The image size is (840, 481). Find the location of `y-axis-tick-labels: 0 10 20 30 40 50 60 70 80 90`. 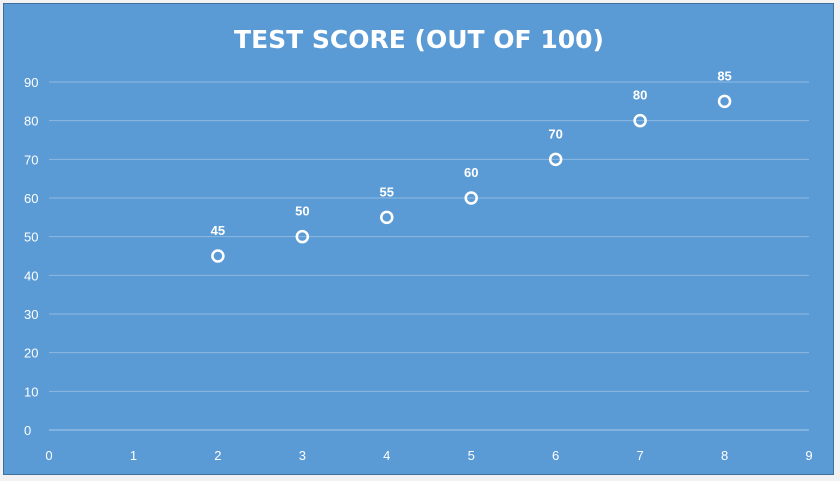

y-axis-tick-labels: 0 10 20 30 40 50 60 70 80 90 is located at coordinates (31, 256).